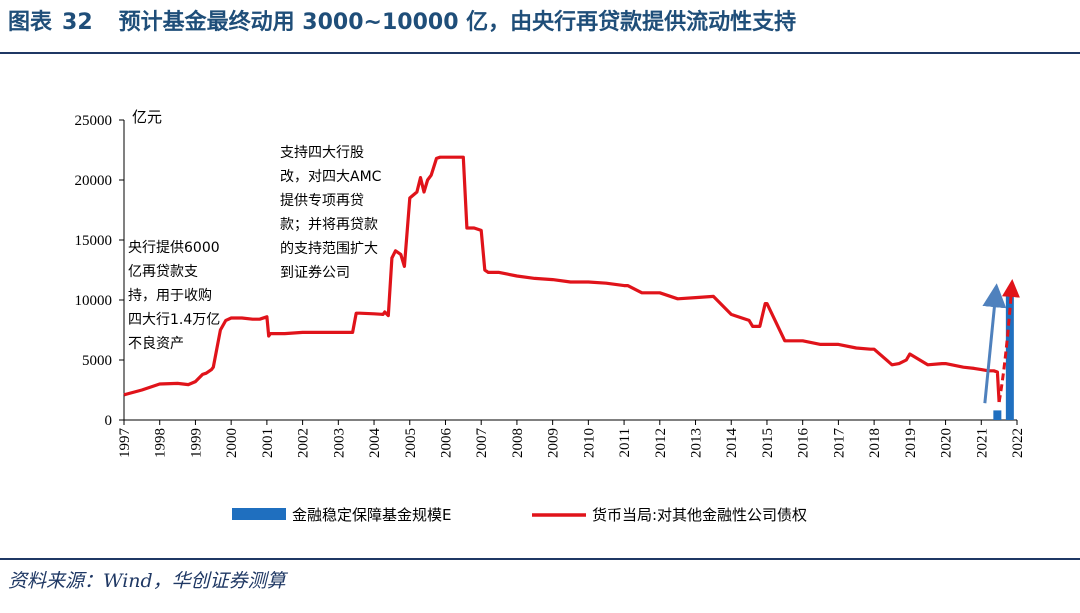 This screenshot has width=1080, height=613. I want to click on y-tick-label: 5000, so click(97, 361).